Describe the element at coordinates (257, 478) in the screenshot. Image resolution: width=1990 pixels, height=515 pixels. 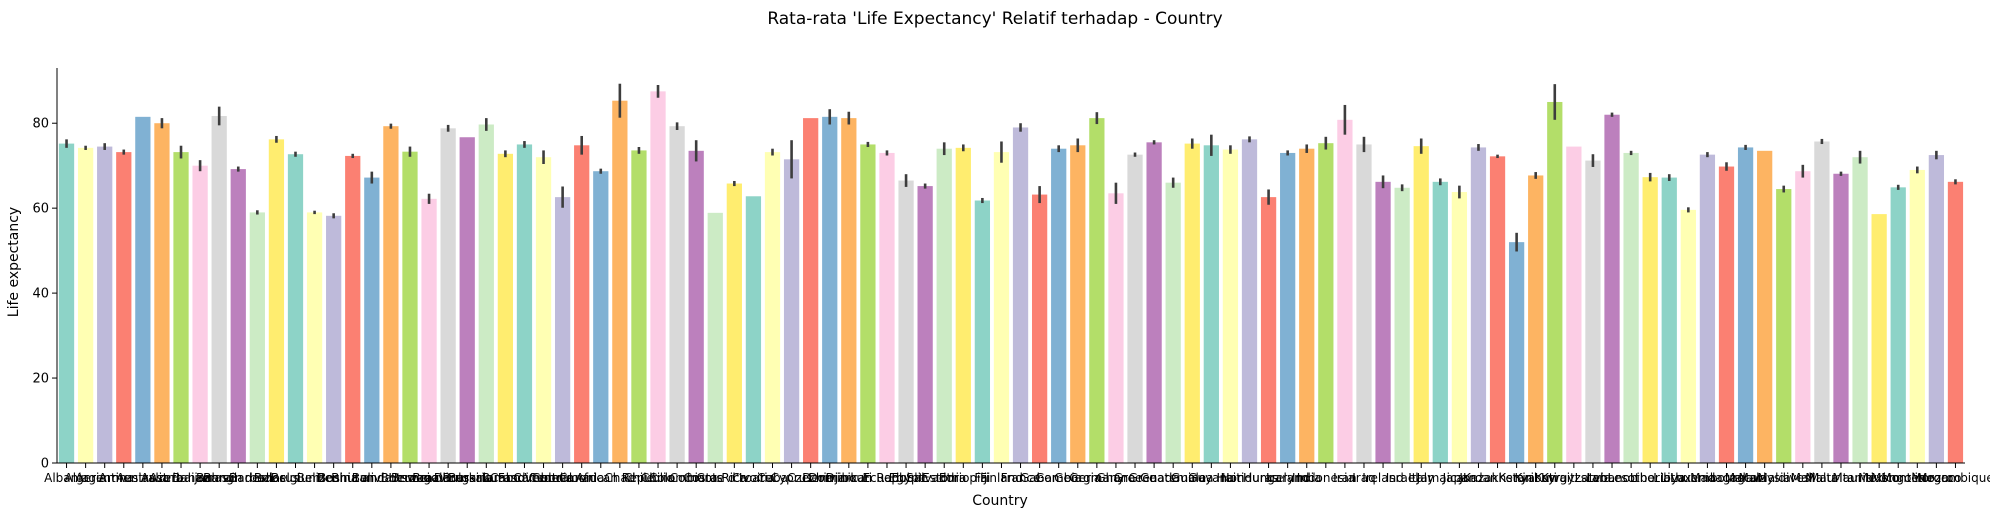
I see `x-tick-label-10: Barbados` at that location.